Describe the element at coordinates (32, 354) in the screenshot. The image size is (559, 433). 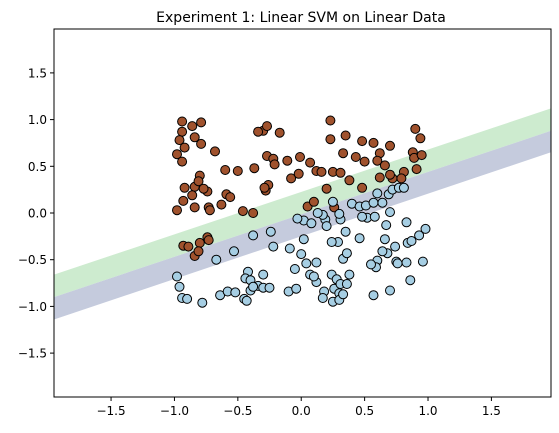
I see `y-tick-label: −1.5` at that location.